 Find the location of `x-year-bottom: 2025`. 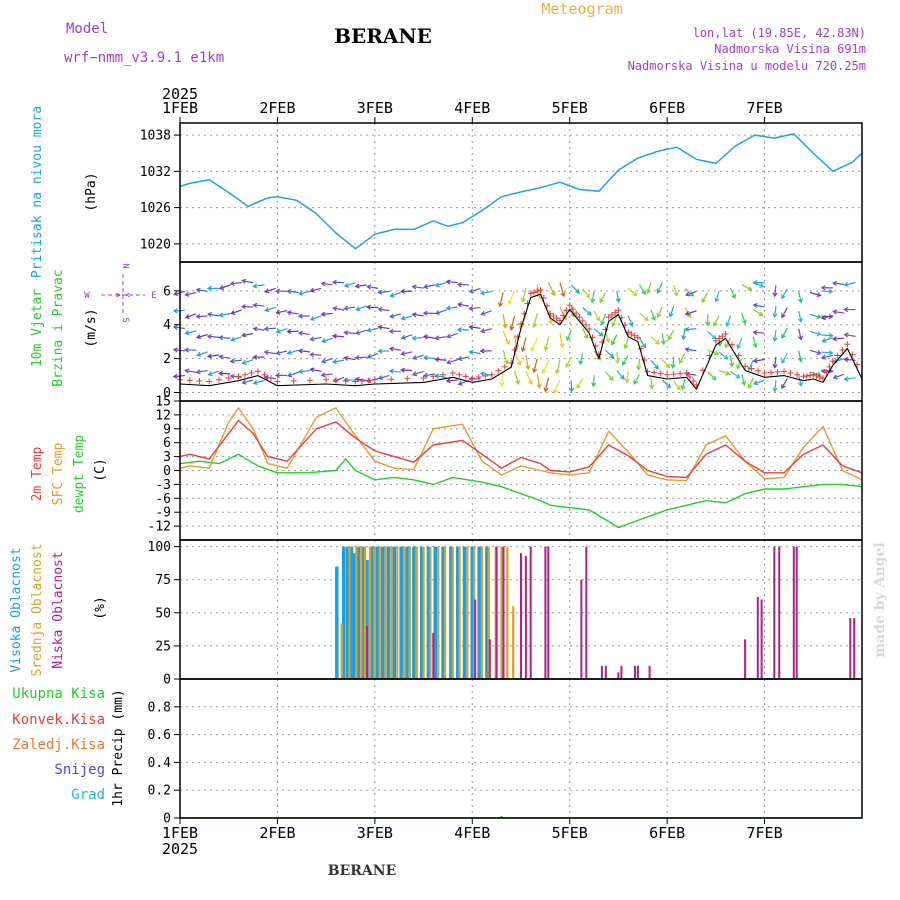

x-year-bottom: 2025 is located at coordinates (180, 849).